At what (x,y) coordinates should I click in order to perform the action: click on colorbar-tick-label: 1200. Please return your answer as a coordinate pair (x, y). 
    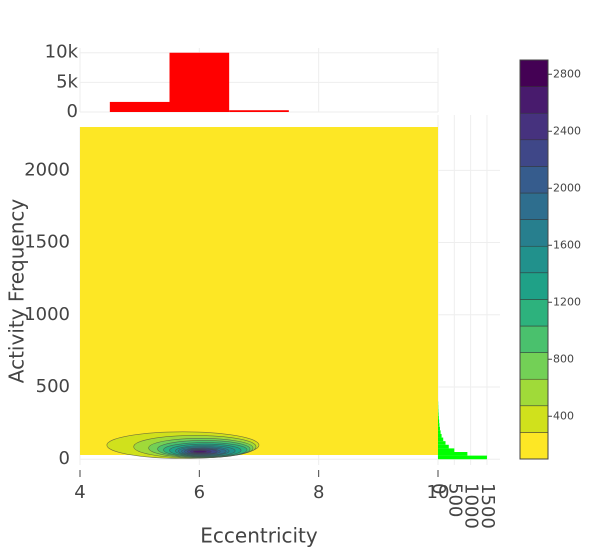
    Looking at the image, I should click on (567, 301).